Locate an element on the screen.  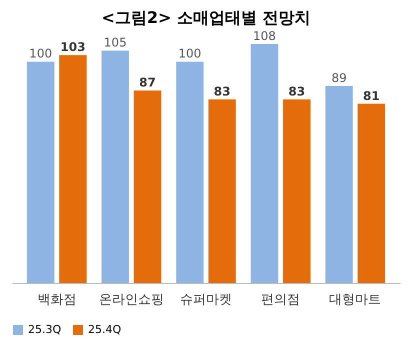
data-label: 89 is located at coordinates (339, 78).